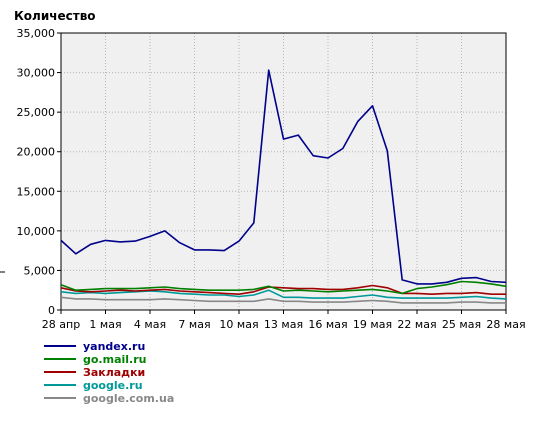  What do you see at coordinates (283, 324) in the screenshot?
I see `x-tick-label: 13 мая` at bounding box center [283, 324].